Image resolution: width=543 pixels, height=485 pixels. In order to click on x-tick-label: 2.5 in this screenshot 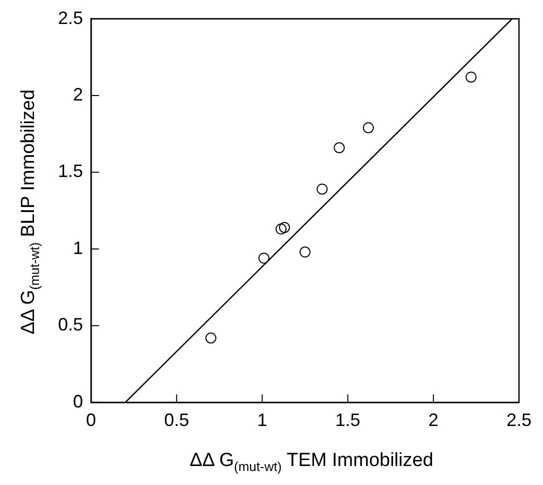, I will do `click(519, 420)`.